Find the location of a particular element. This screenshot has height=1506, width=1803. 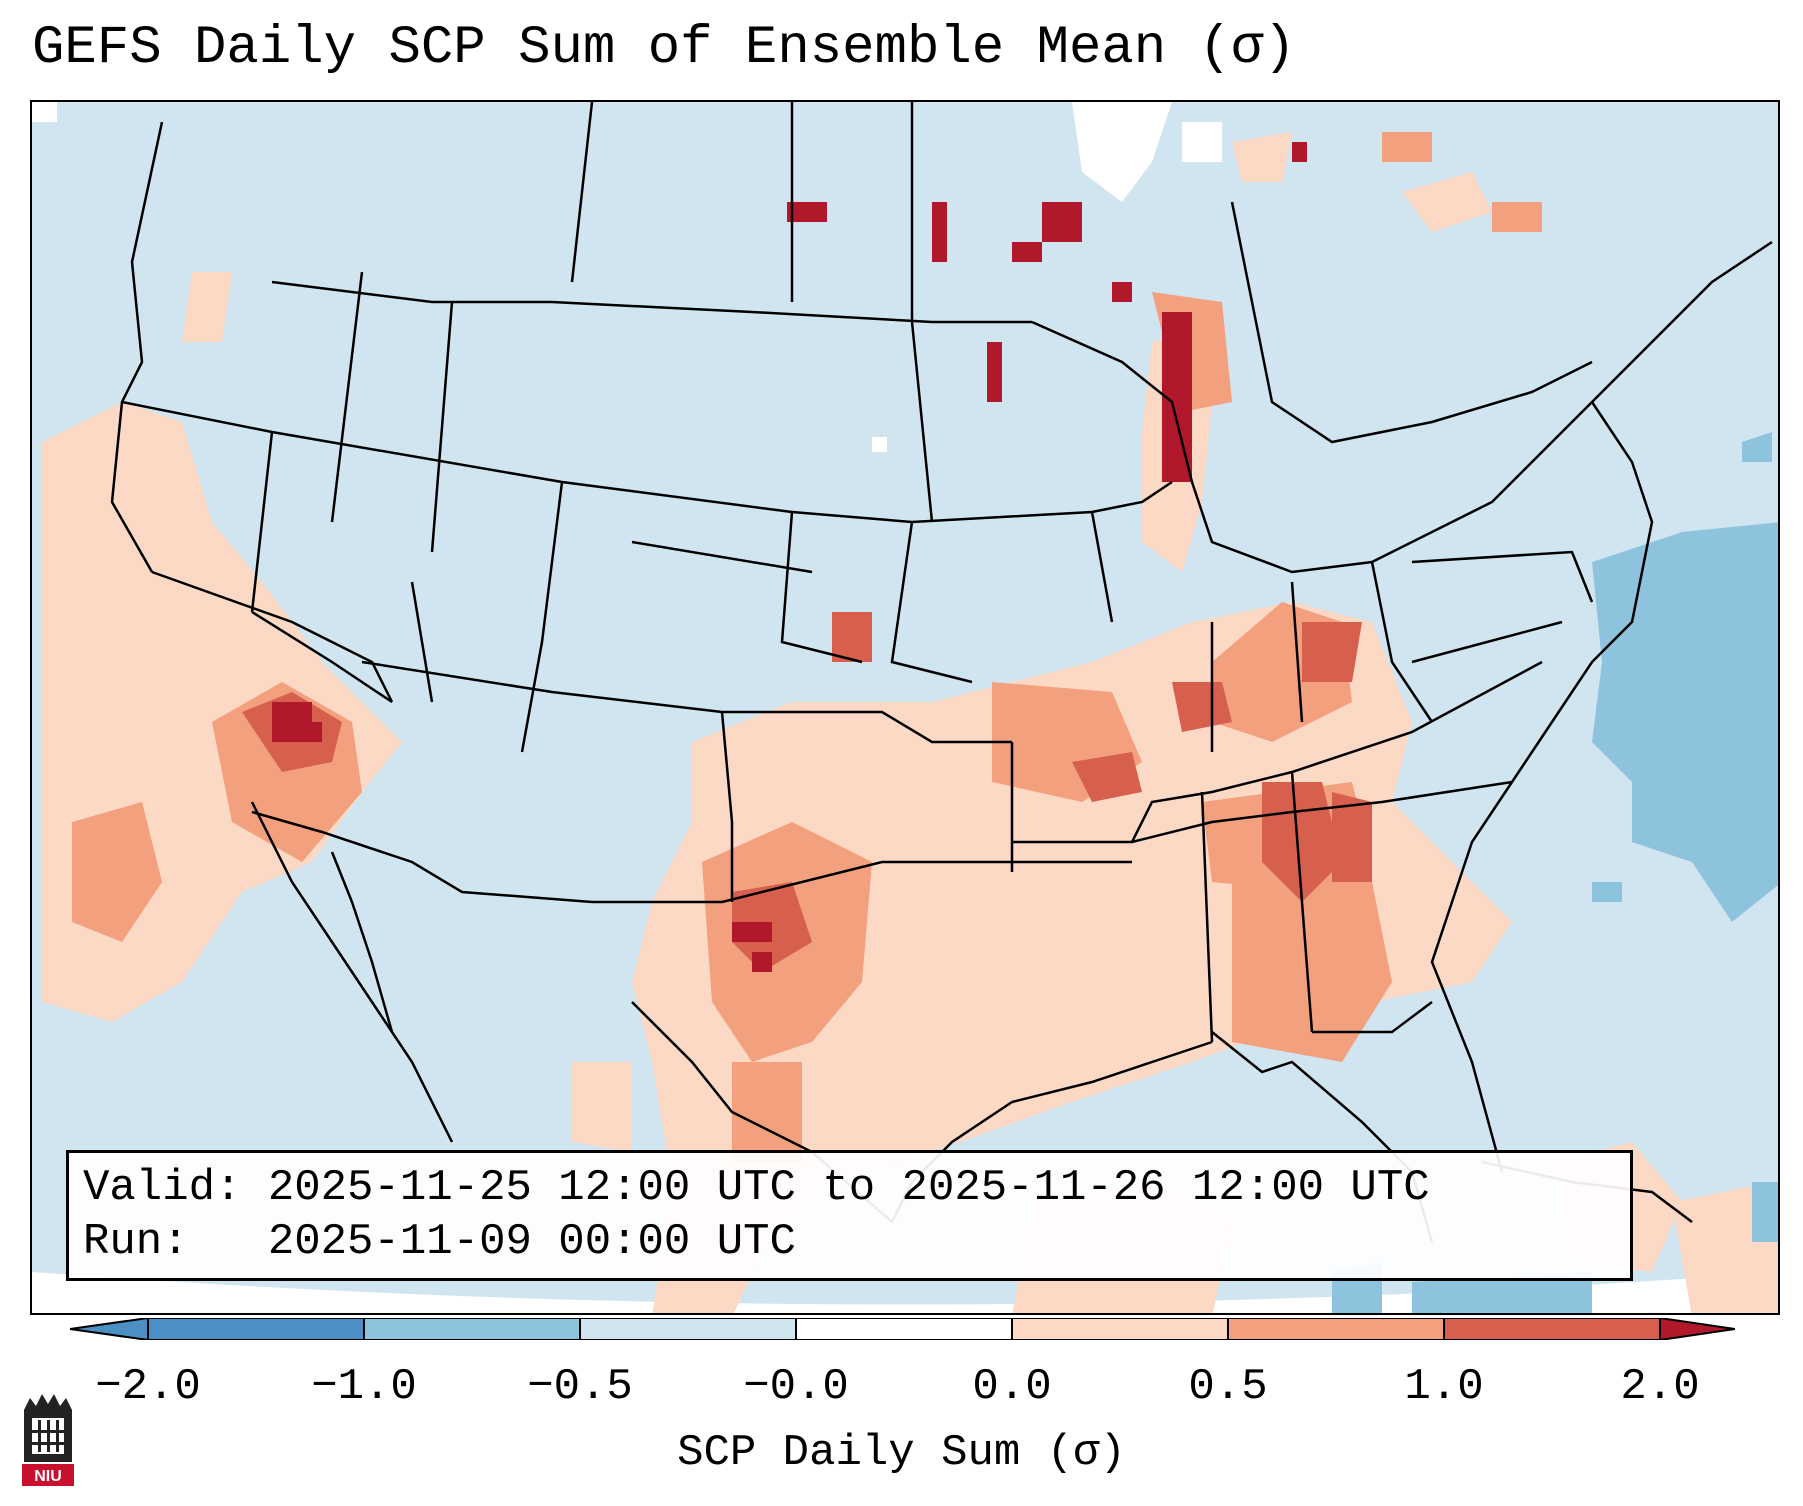

colorbar-tick-4: −0.0 is located at coordinates (796, 1387).